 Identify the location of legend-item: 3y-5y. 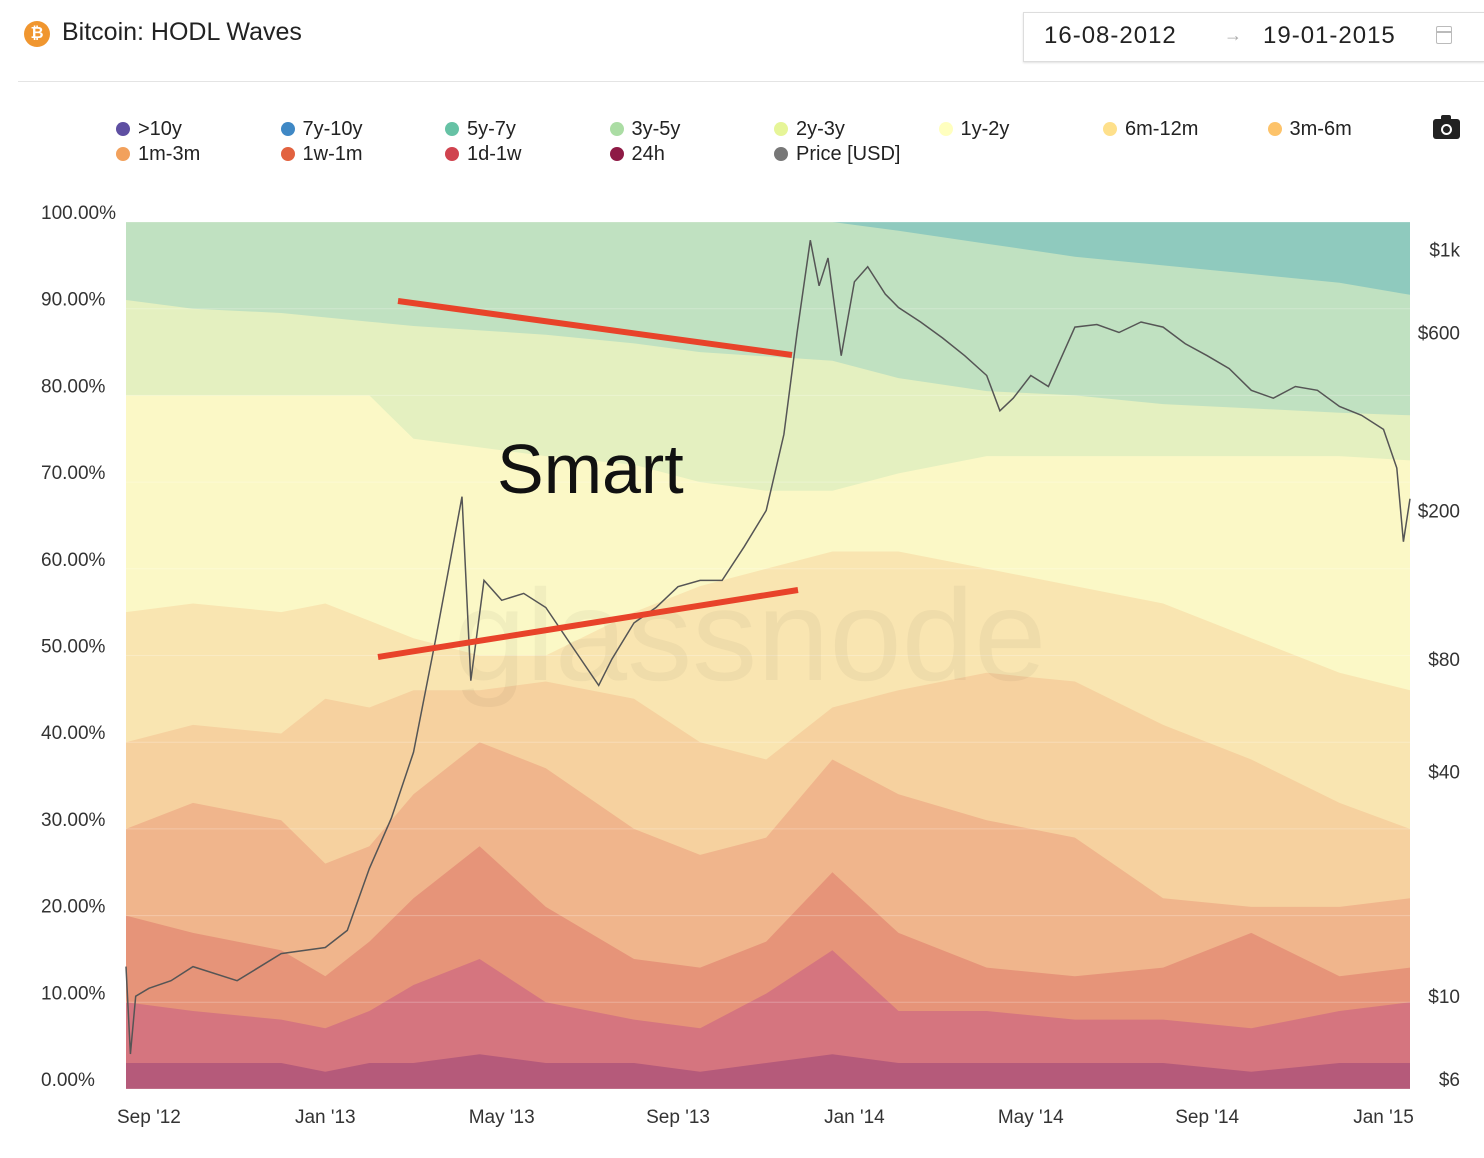
(645, 129).